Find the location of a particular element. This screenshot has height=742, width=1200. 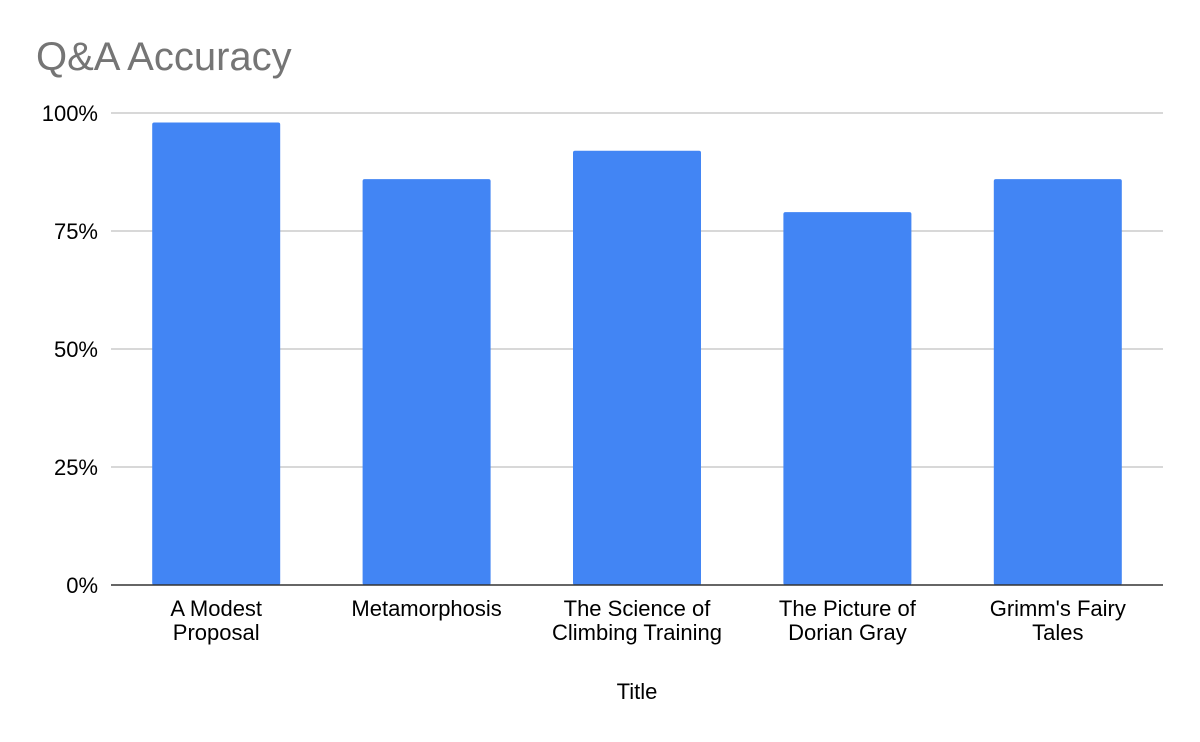

chart-title: Q&A Accuracy is located at coordinates (164, 57).